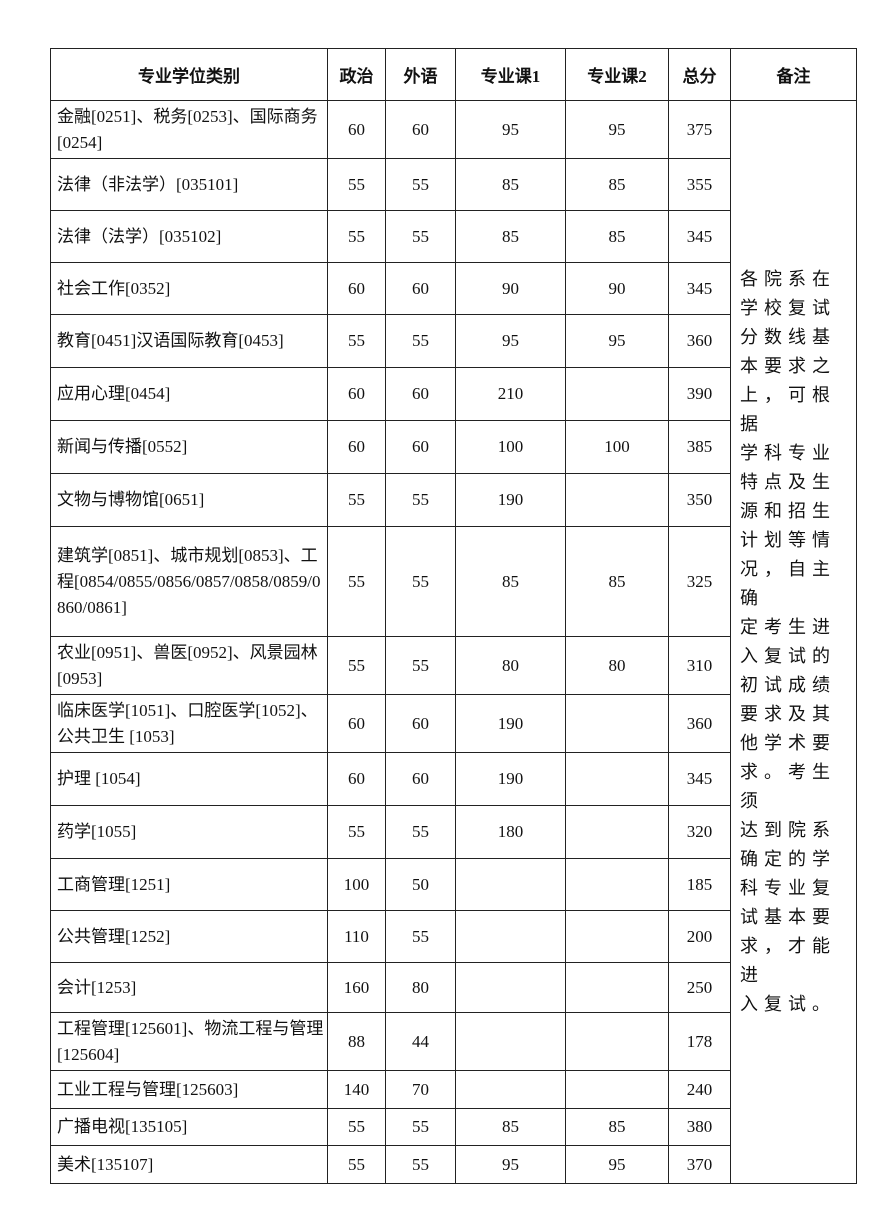 This screenshot has height=1211, width=890. Describe the element at coordinates (617, 665) in the screenshot. I see `course-2-cell: 80` at that location.